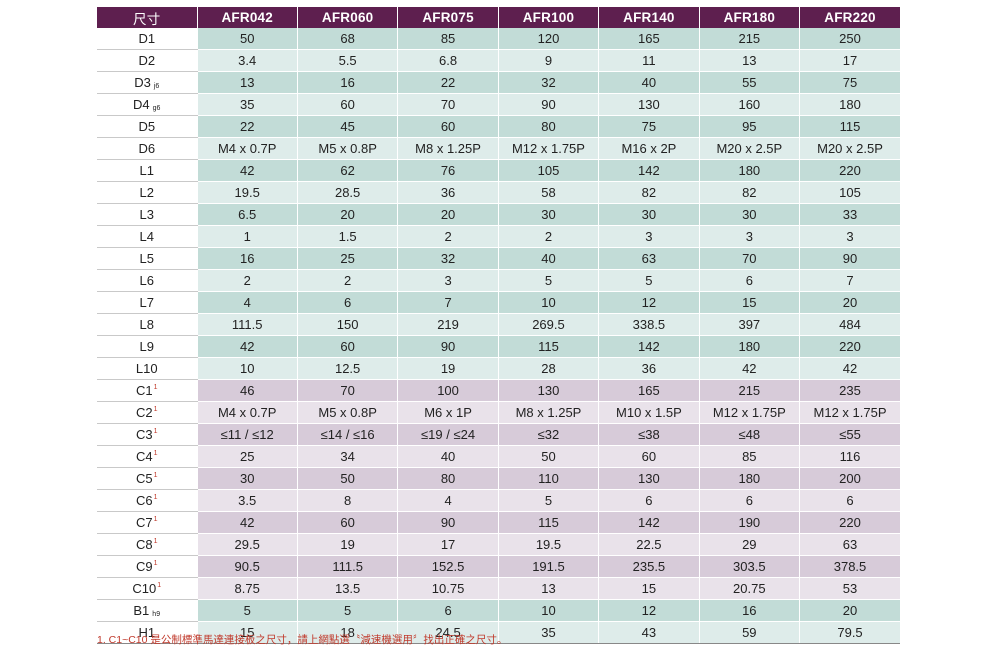  What do you see at coordinates (849, 632) in the screenshot?
I see `value-cell: 79.5` at bounding box center [849, 632].